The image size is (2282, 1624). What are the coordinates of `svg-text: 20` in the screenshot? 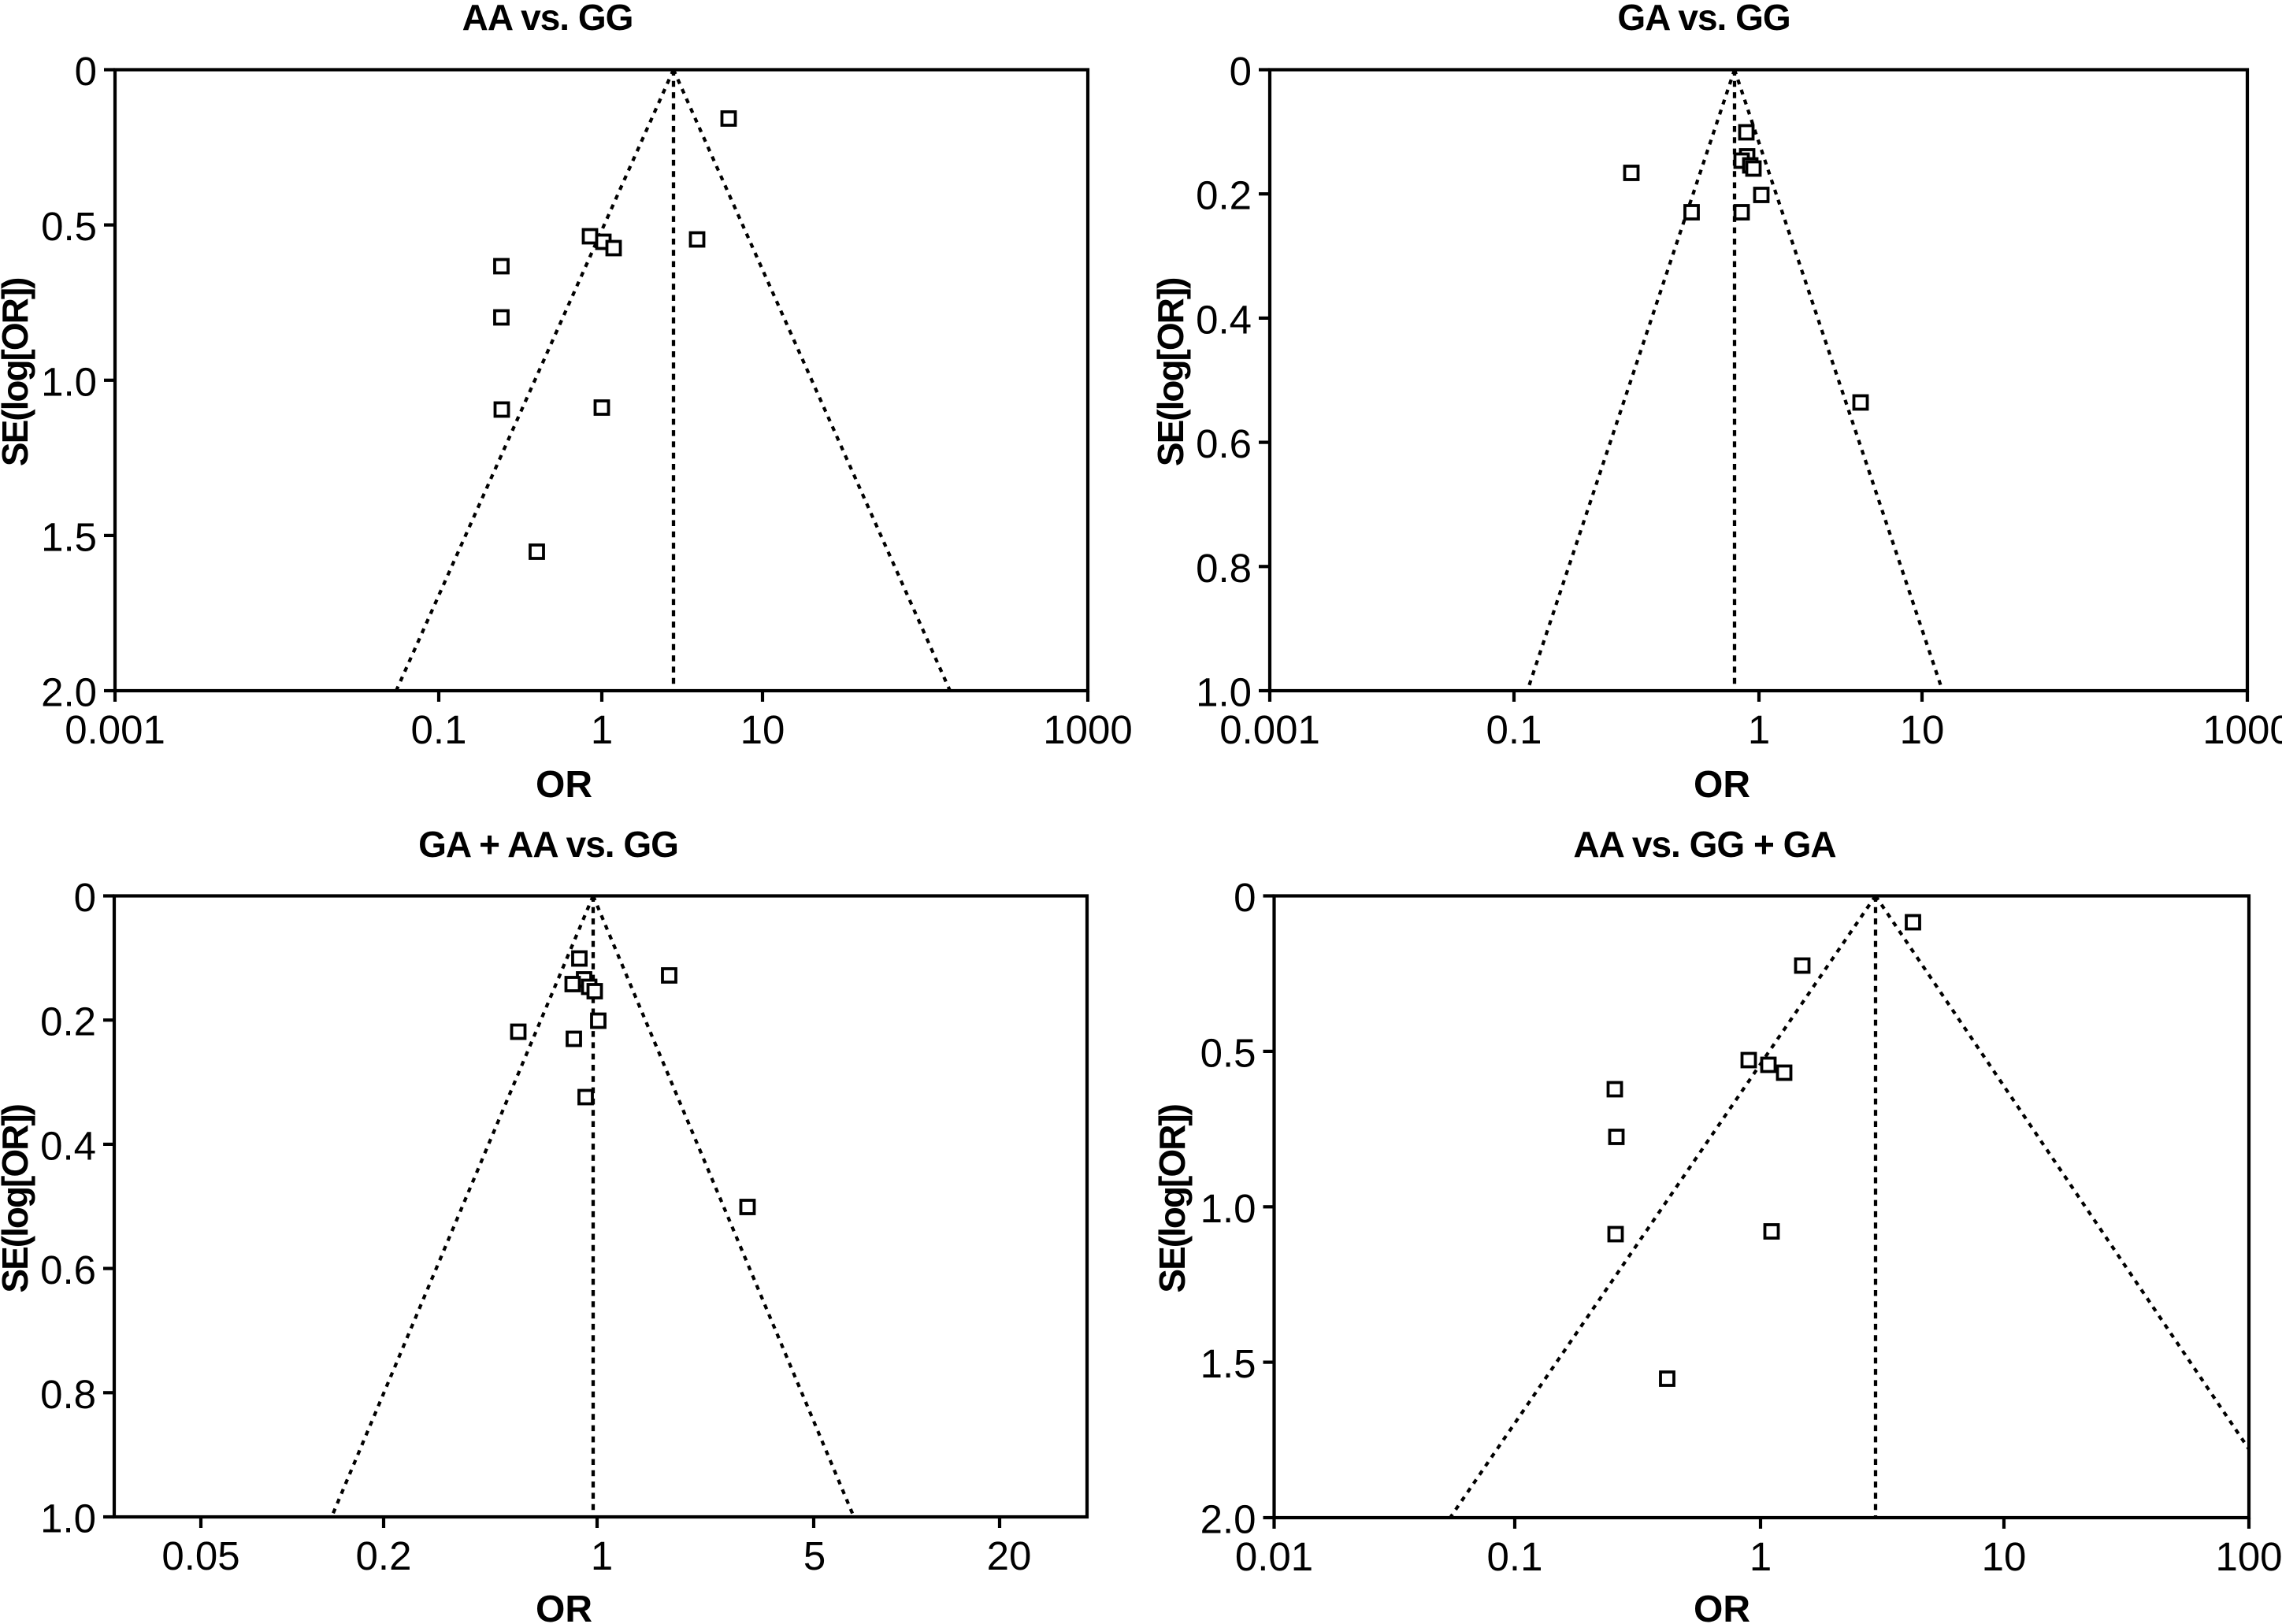 It's located at (1009, 1555).